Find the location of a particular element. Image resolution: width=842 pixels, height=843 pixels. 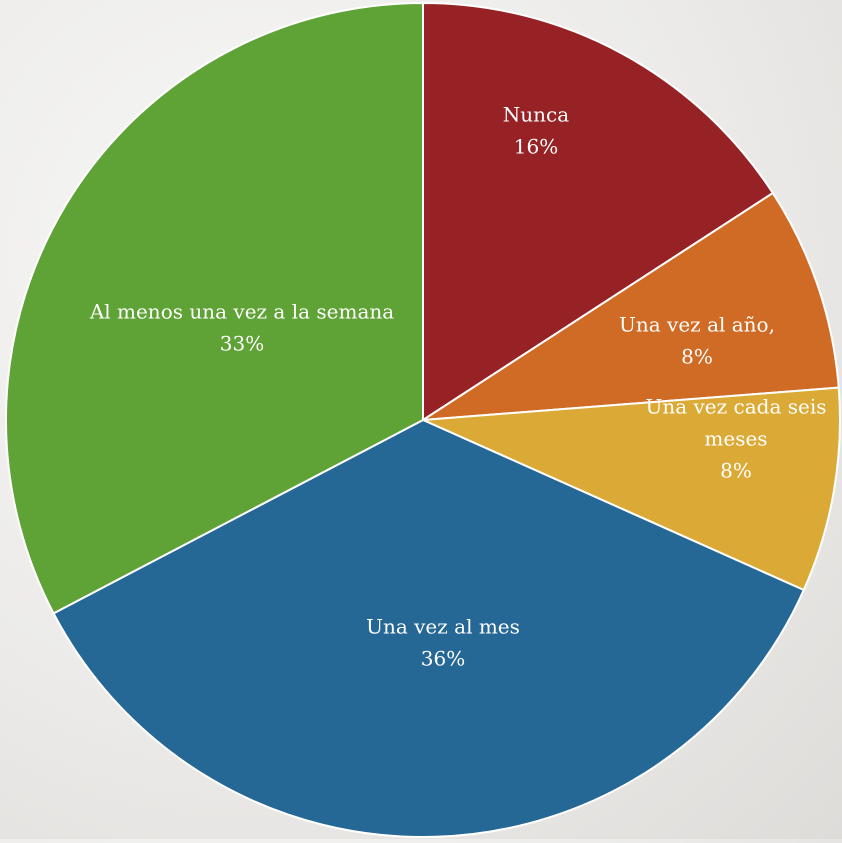

slice-label-line: Una vez al mes is located at coordinates (443, 627).